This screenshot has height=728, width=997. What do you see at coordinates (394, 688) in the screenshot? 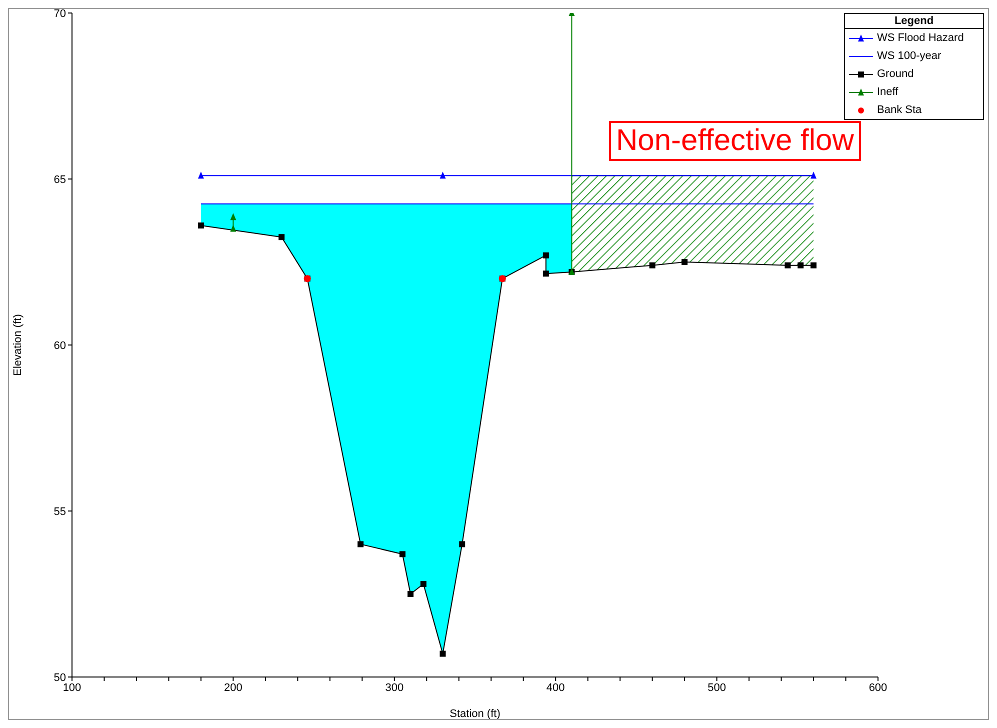
I see `x-tick-label: 300` at bounding box center [394, 688].